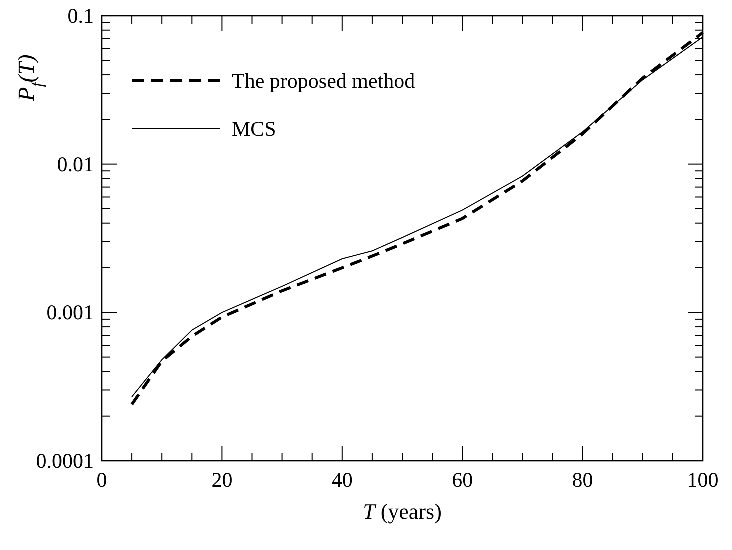 The height and width of the screenshot is (550, 732). What do you see at coordinates (463, 480) in the screenshot?
I see `x-tick-label: 60` at bounding box center [463, 480].